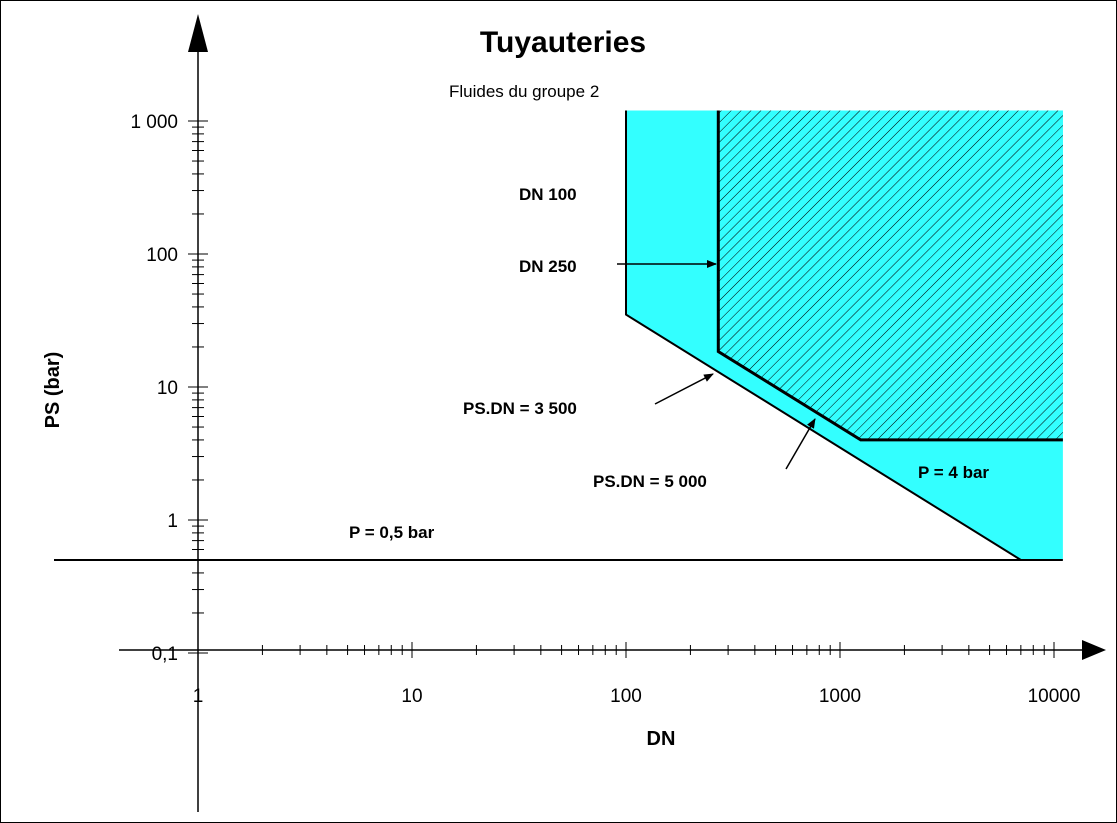  Describe the element at coordinates (165, 654) in the screenshot. I see `y-tick-label: 0,1` at that location.